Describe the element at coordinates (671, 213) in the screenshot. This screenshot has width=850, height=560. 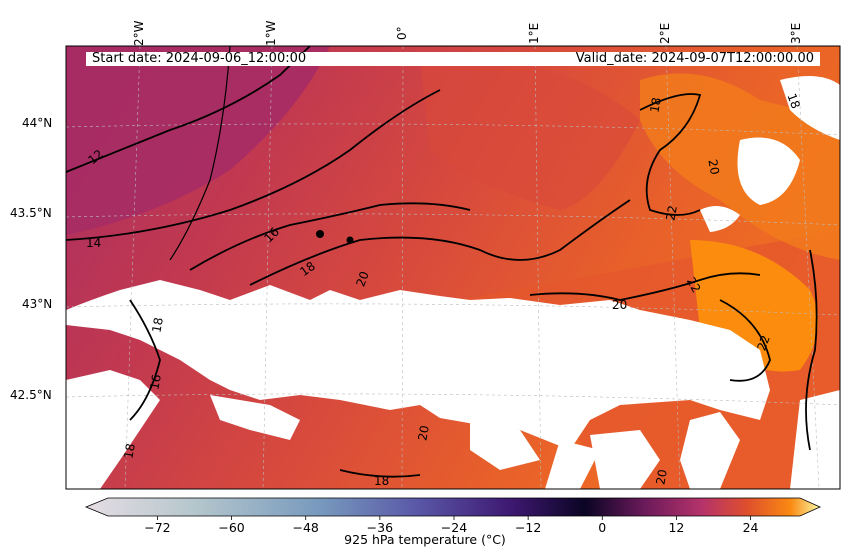
I see `contour-label: 22` at that location.